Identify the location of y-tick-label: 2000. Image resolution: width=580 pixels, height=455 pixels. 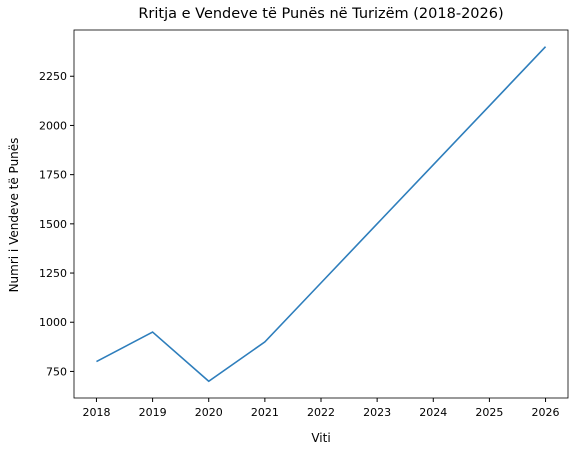
(53, 125).